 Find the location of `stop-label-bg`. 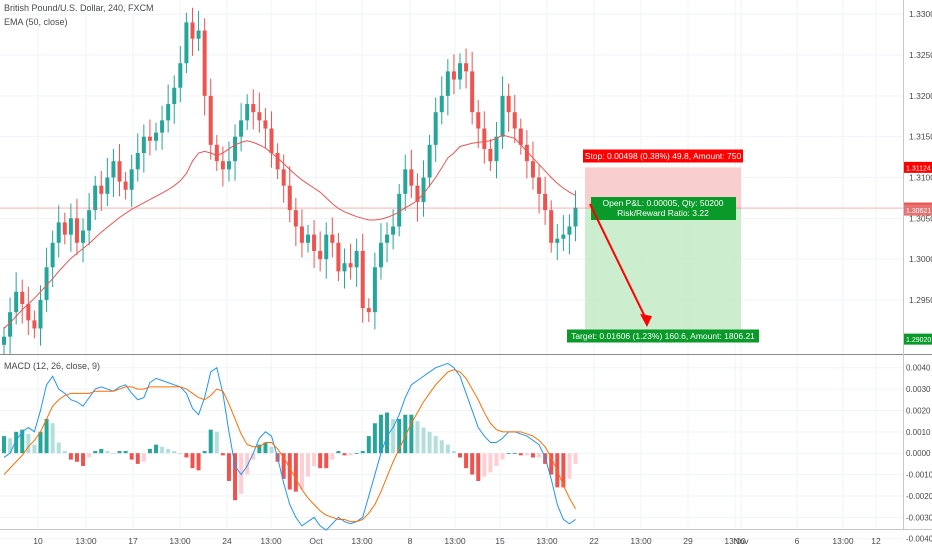

stop-label-bg is located at coordinates (663, 156).